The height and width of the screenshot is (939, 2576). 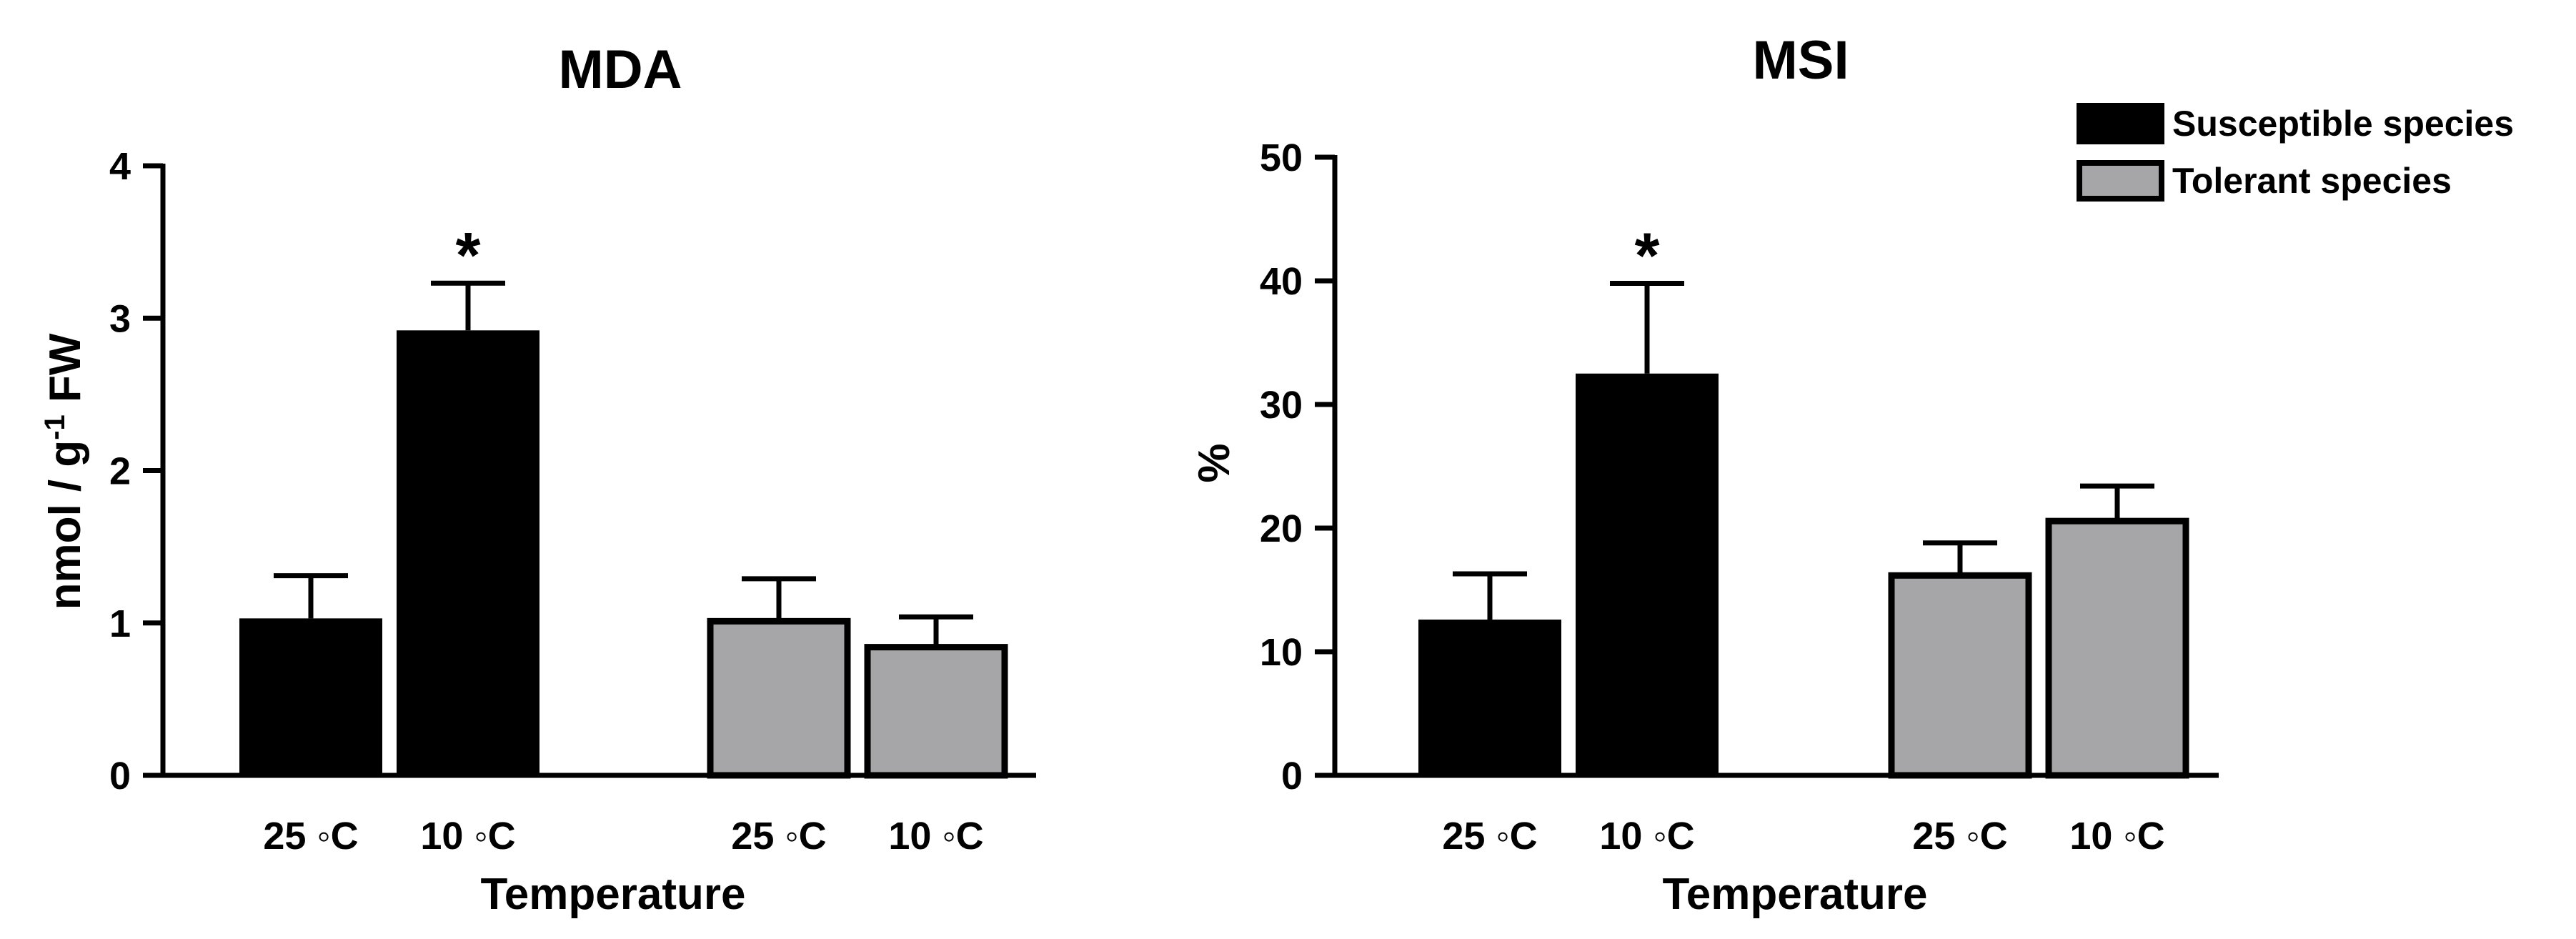 I want to click on legend-item: Tolerant species, so click(x=2264, y=181).